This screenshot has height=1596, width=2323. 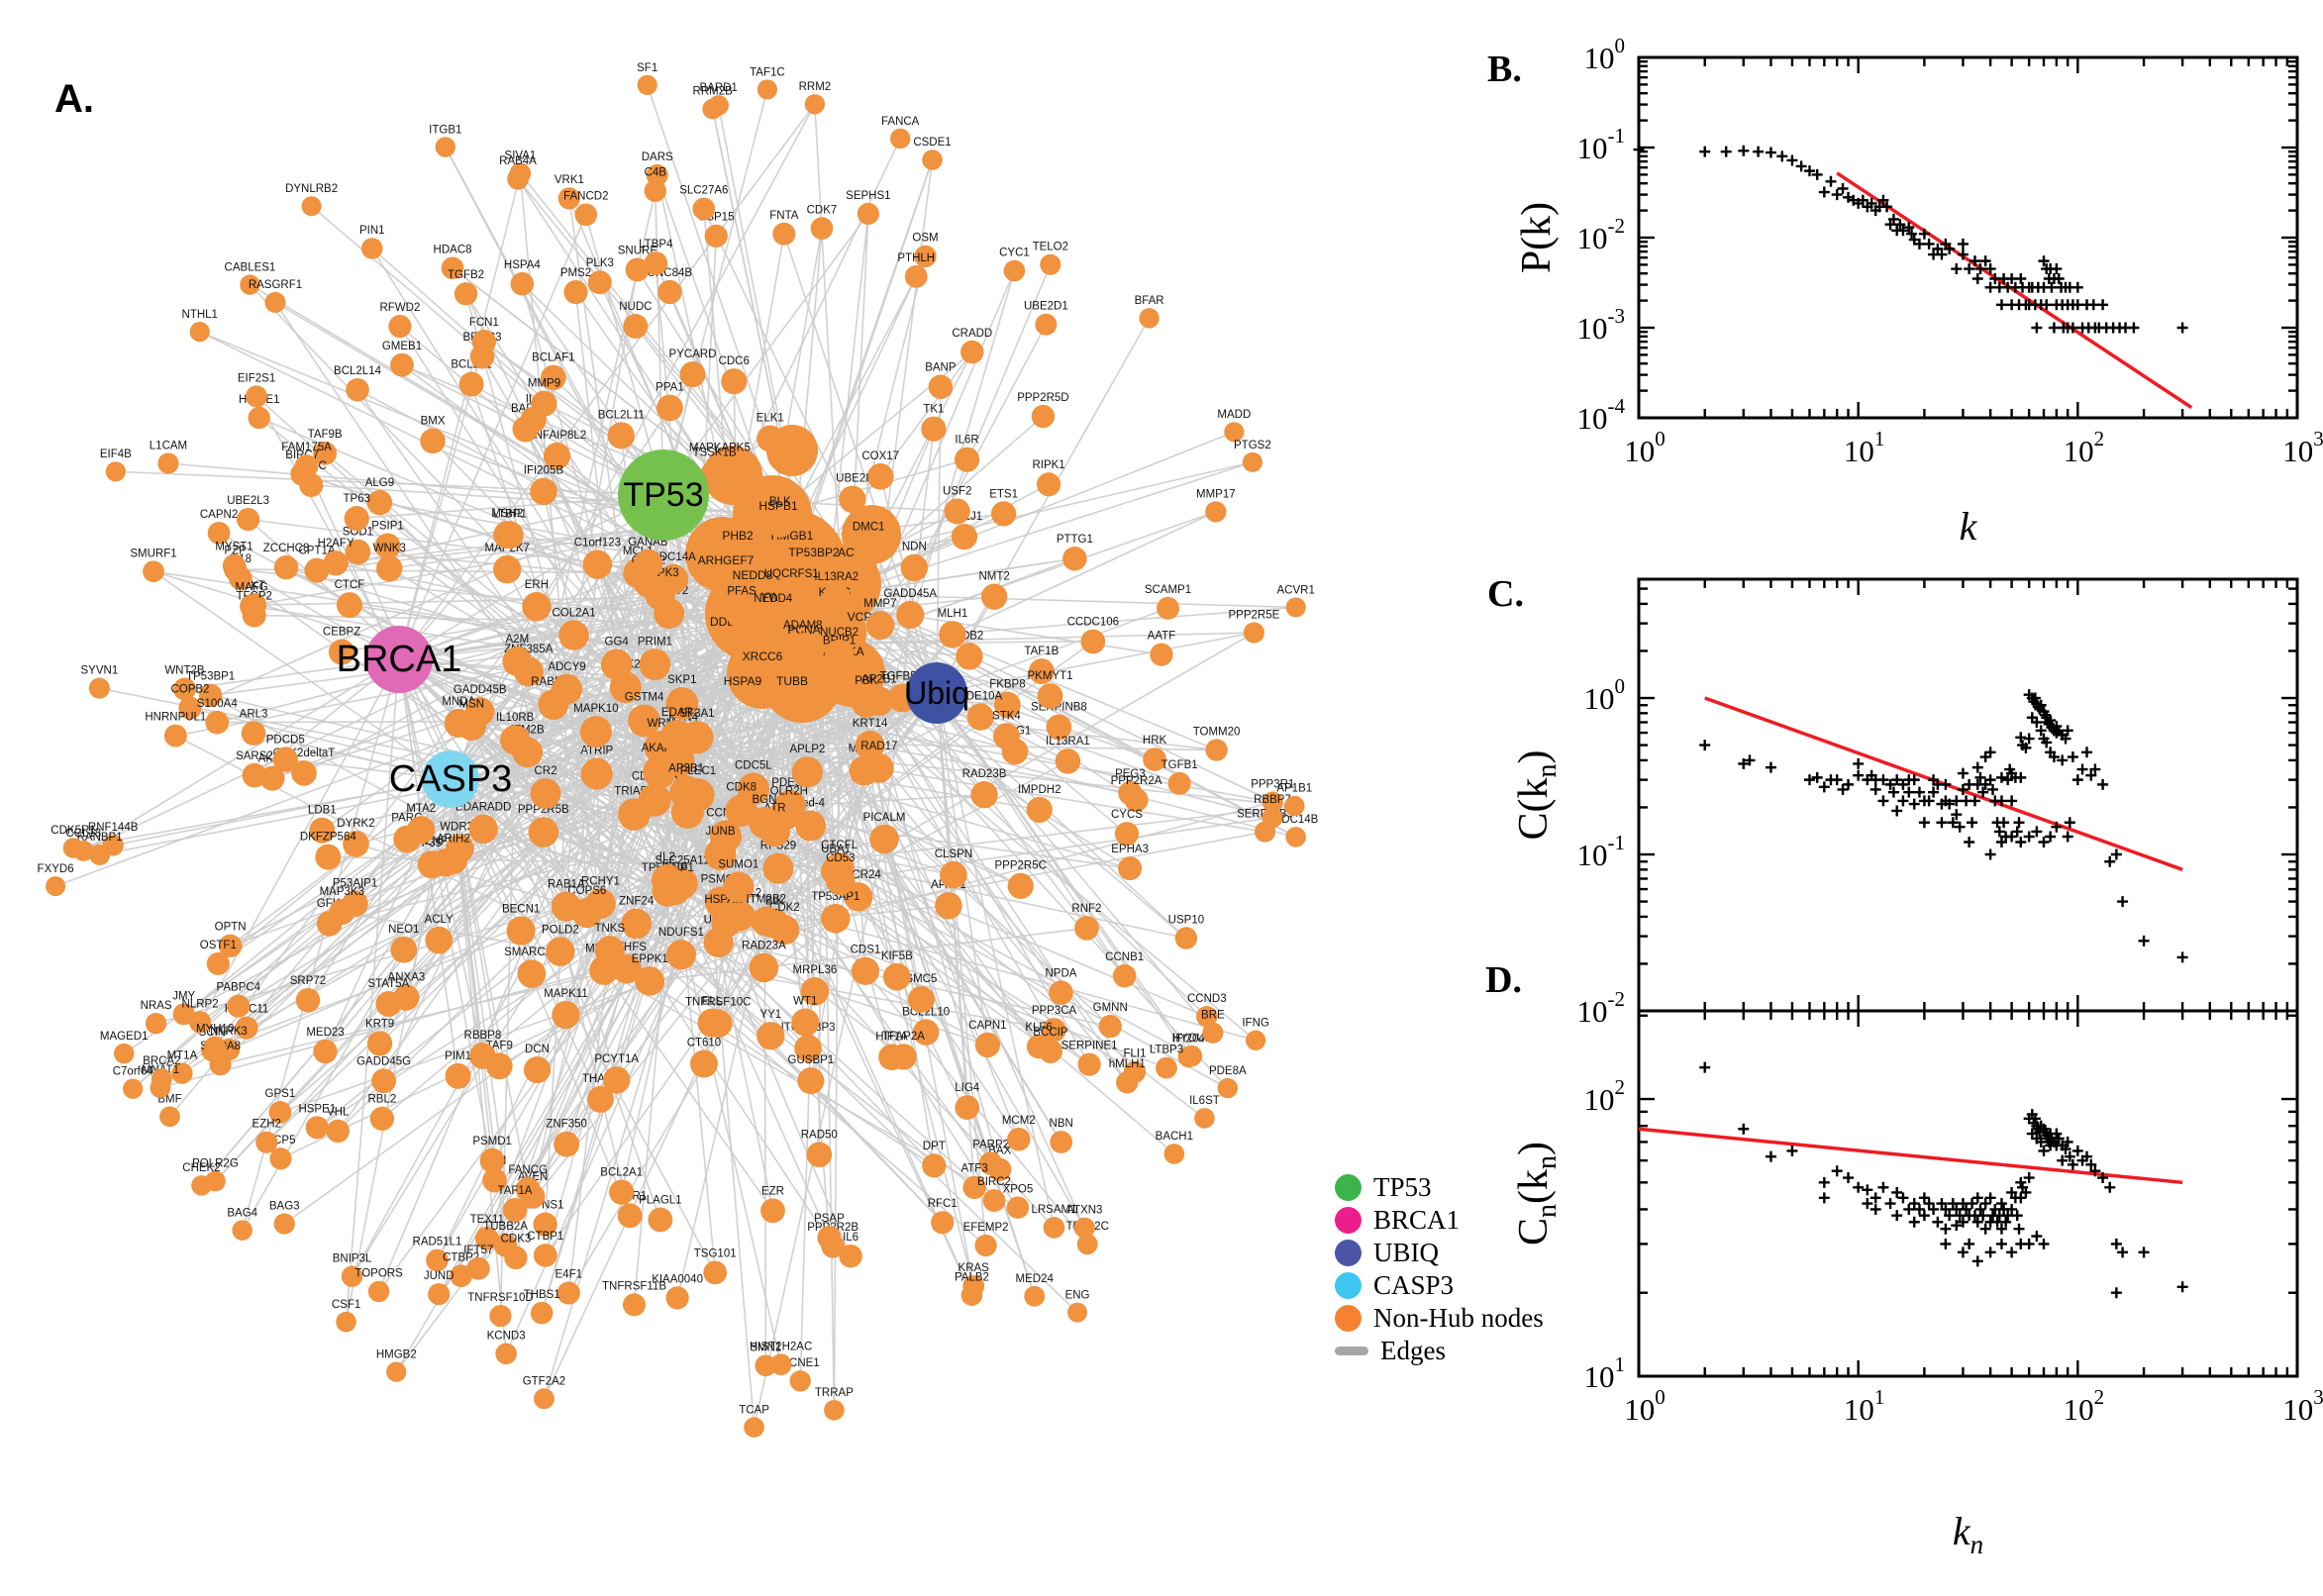 What do you see at coordinates (681, 933) in the screenshot?
I see `network-node-label: NDUFS1` at bounding box center [681, 933].